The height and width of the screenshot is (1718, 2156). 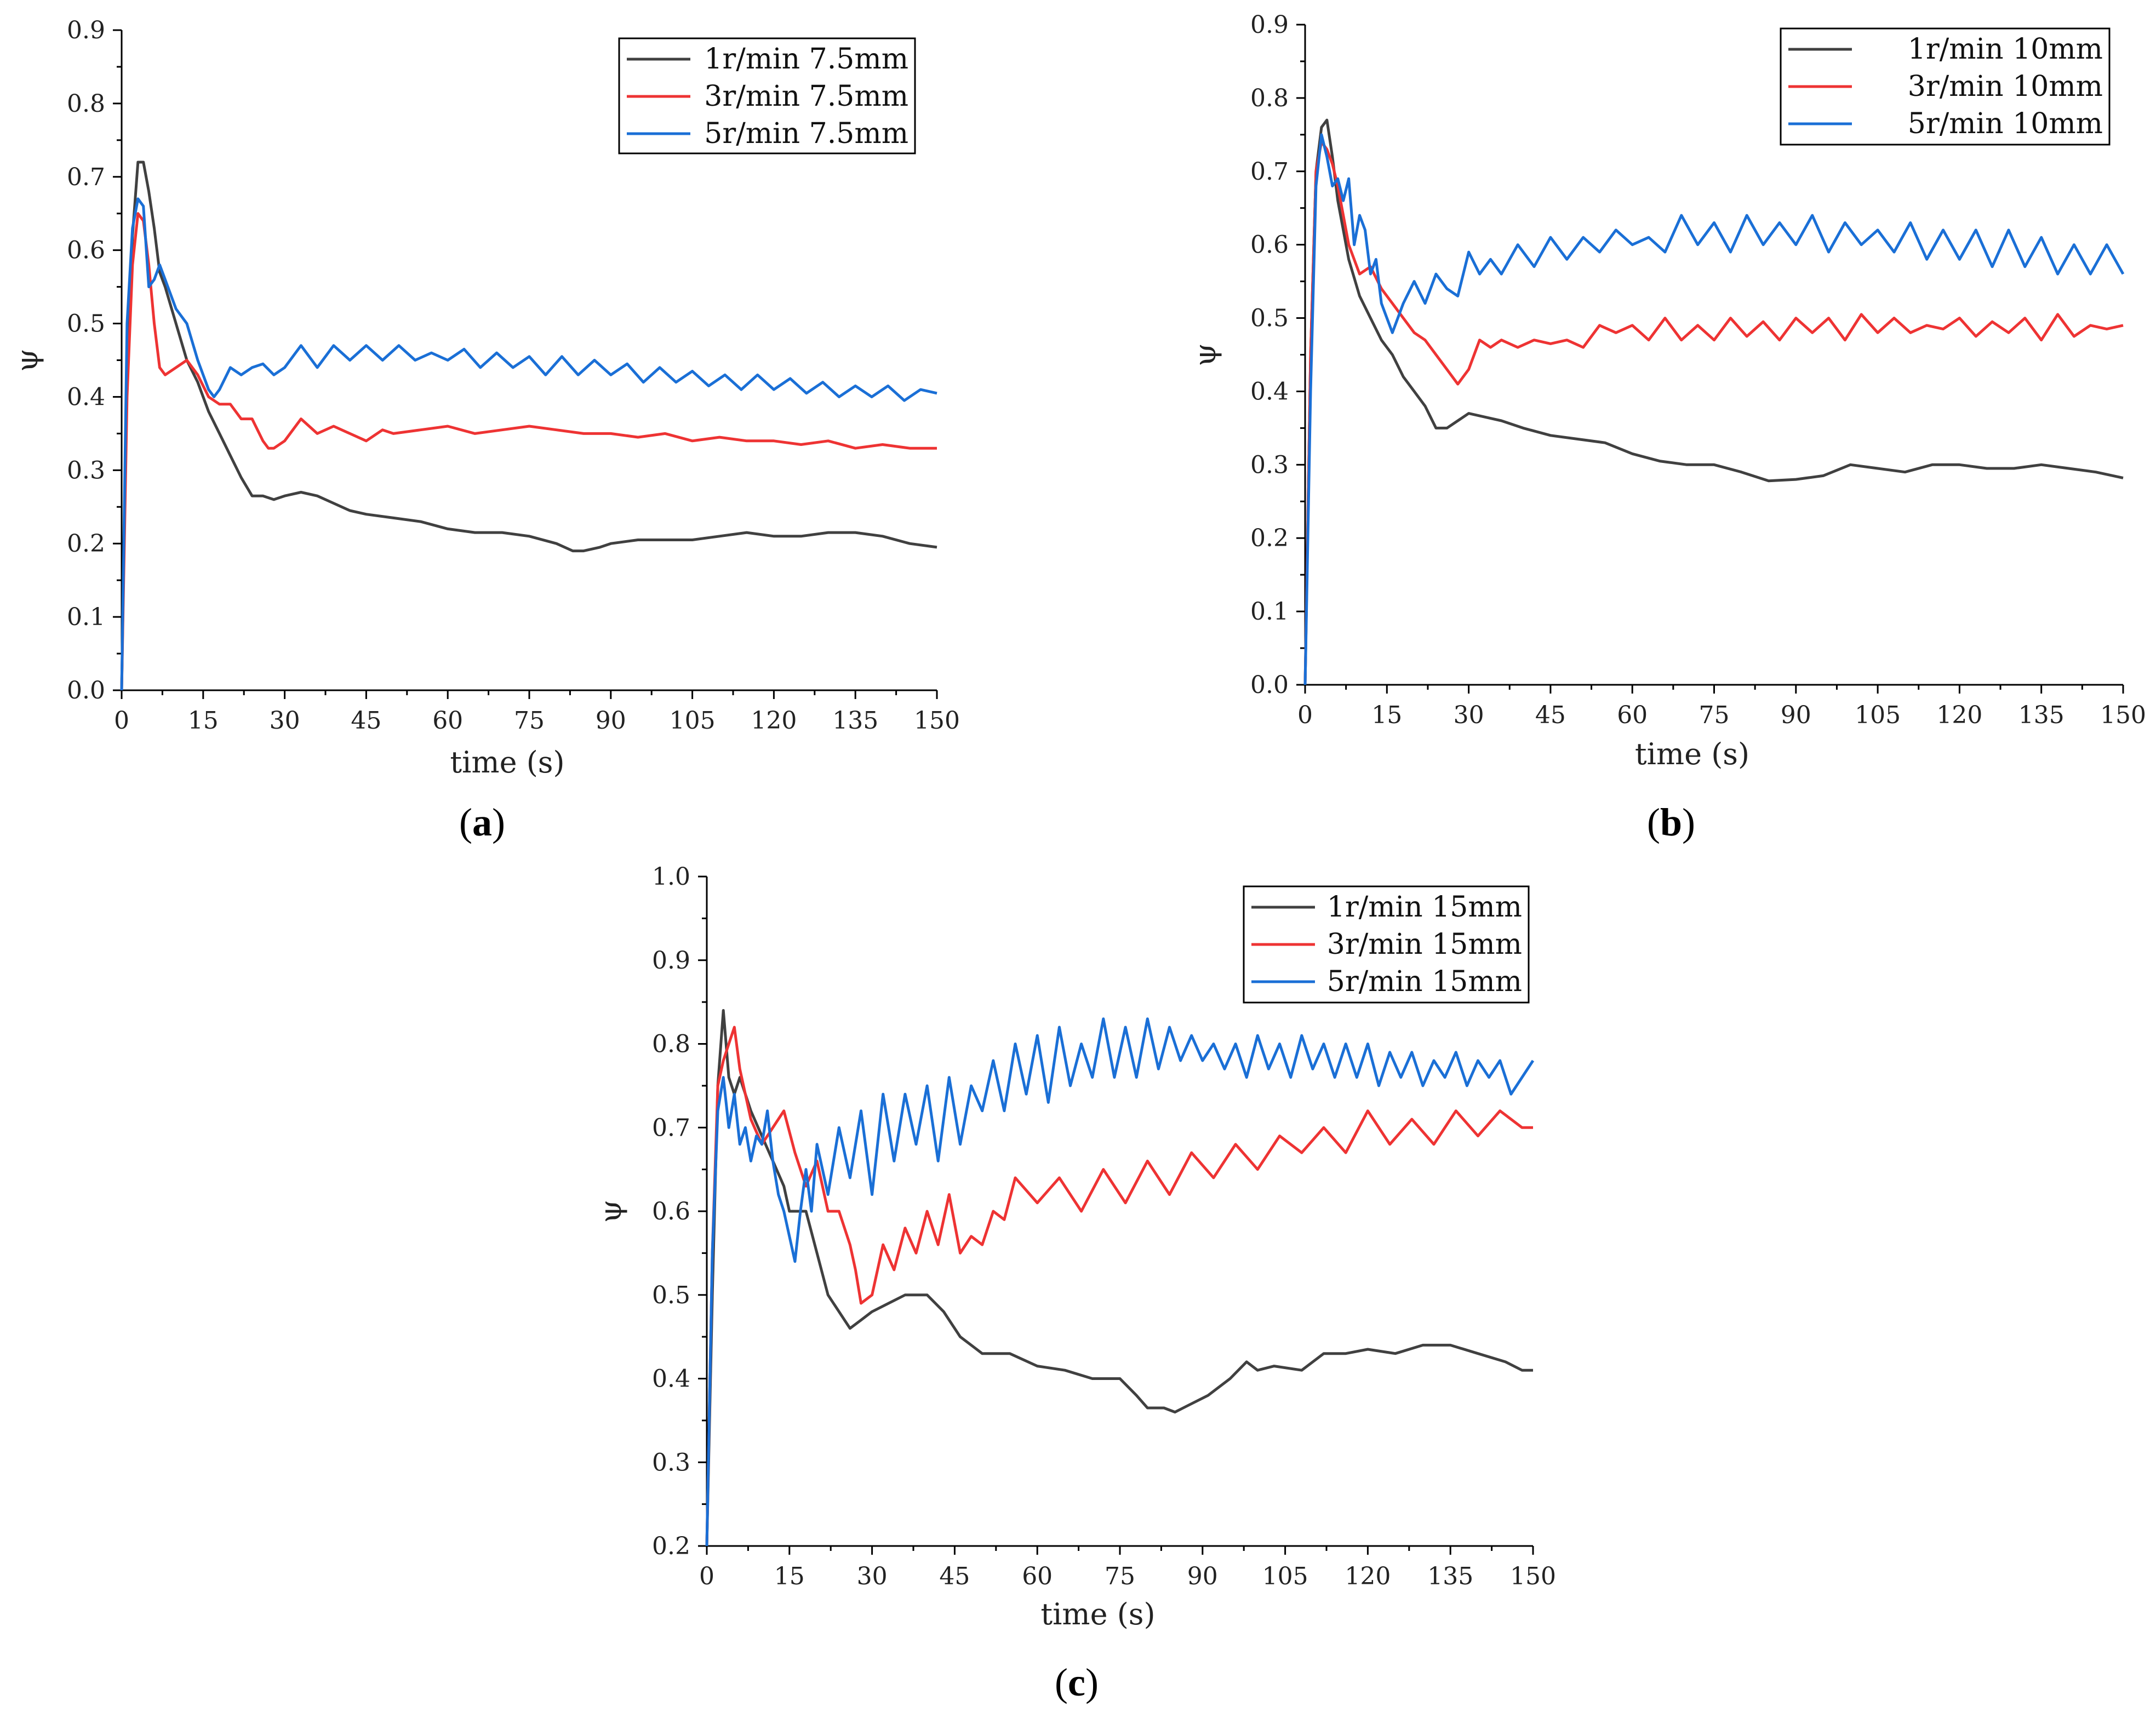 What do you see at coordinates (806, 133) in the screenshot?
I see `legend-entry-label: 5r/min 7.5mm` at bounding box center [806, 133].